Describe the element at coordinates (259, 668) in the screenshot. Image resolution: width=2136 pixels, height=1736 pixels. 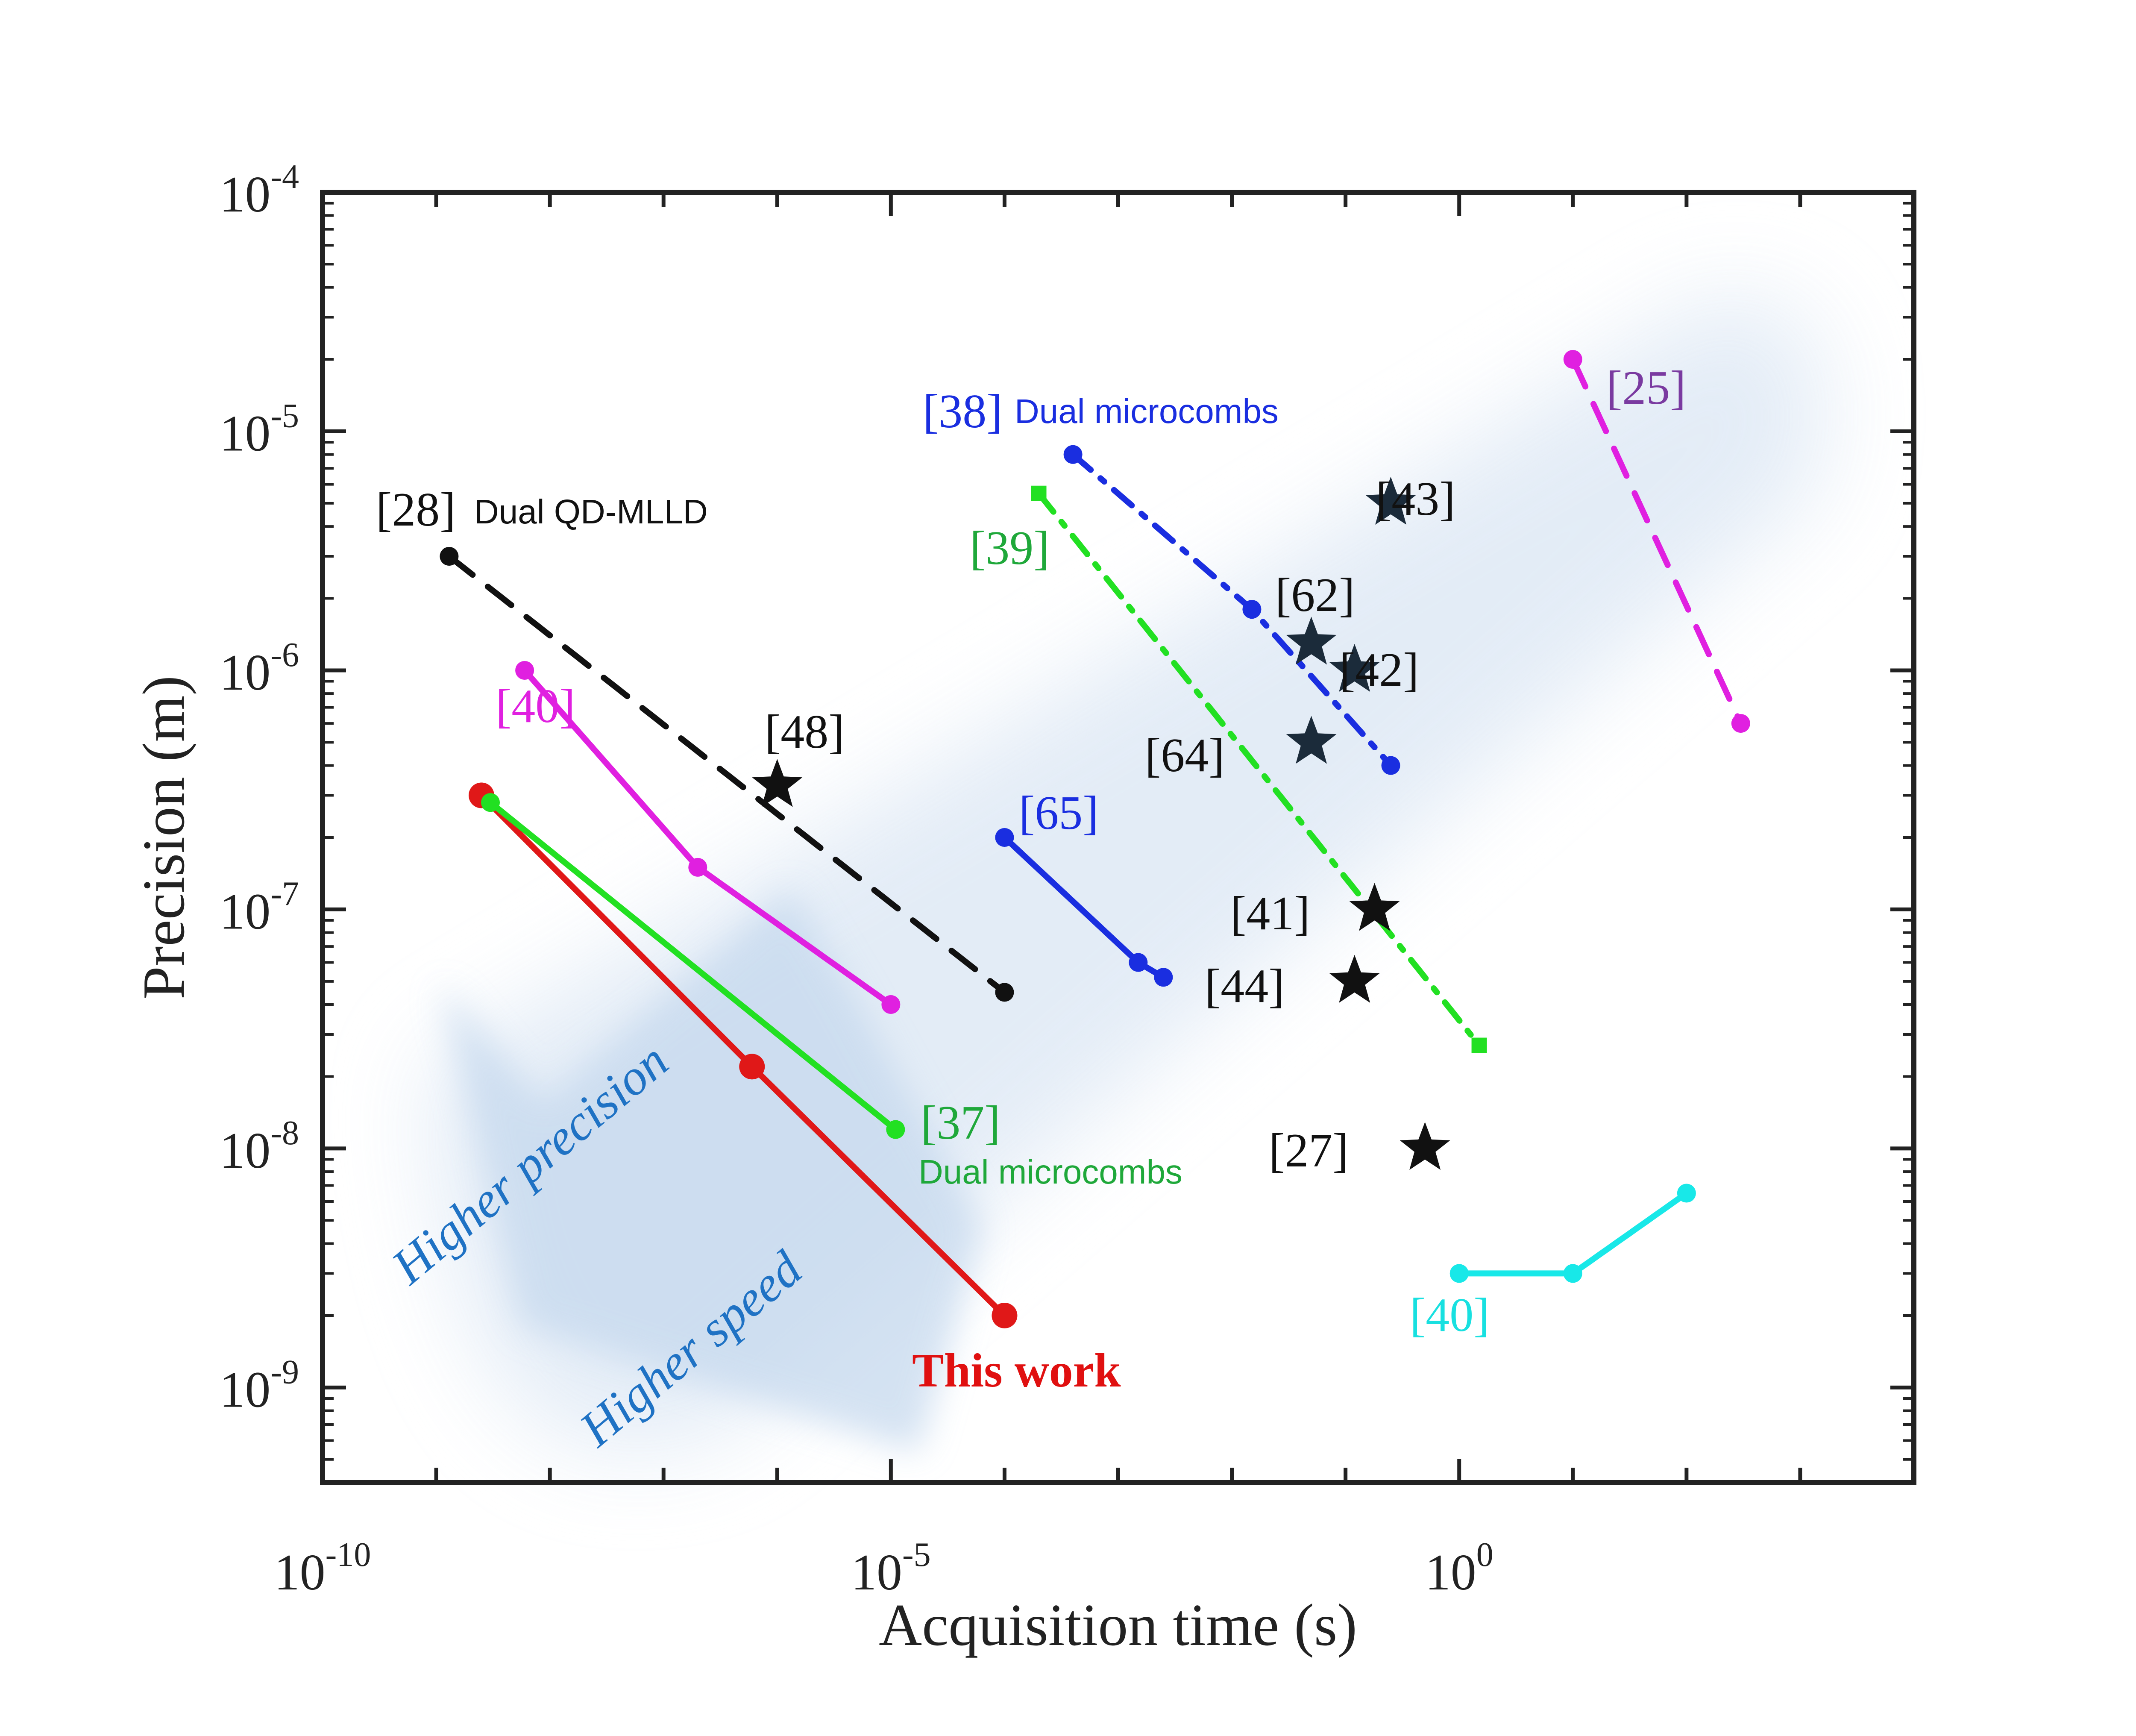
I see `y-tick-label: 10⁻⁶` at that location.